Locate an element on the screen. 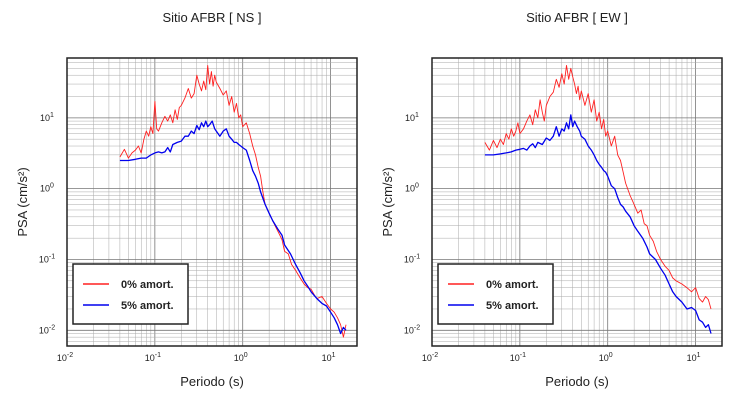 The height and width of the screenshot is (400, 730). chart-title: Sitio AFBR [ EW ] is located at coordinates (577, 17).